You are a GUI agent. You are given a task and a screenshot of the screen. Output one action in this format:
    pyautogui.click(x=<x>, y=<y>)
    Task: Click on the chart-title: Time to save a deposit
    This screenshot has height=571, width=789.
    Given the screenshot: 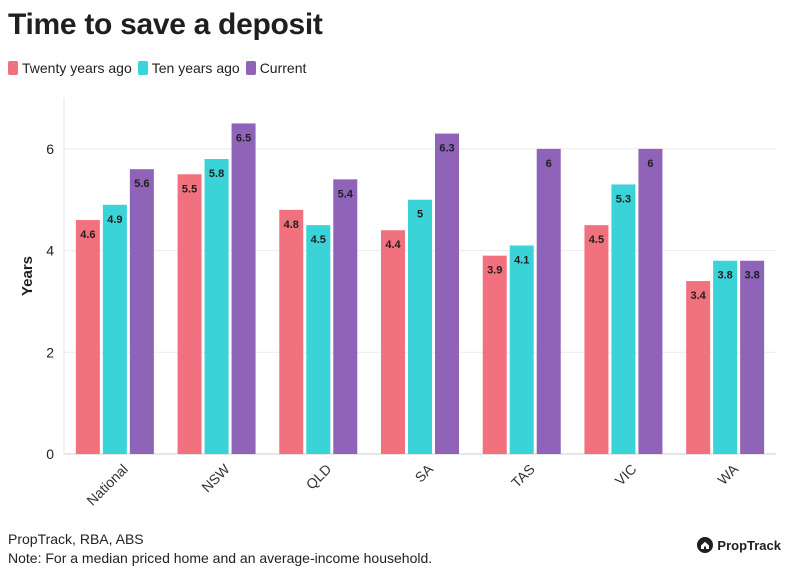 What is the action you would take?
    pyautogui.click(x=165, y=24)
    